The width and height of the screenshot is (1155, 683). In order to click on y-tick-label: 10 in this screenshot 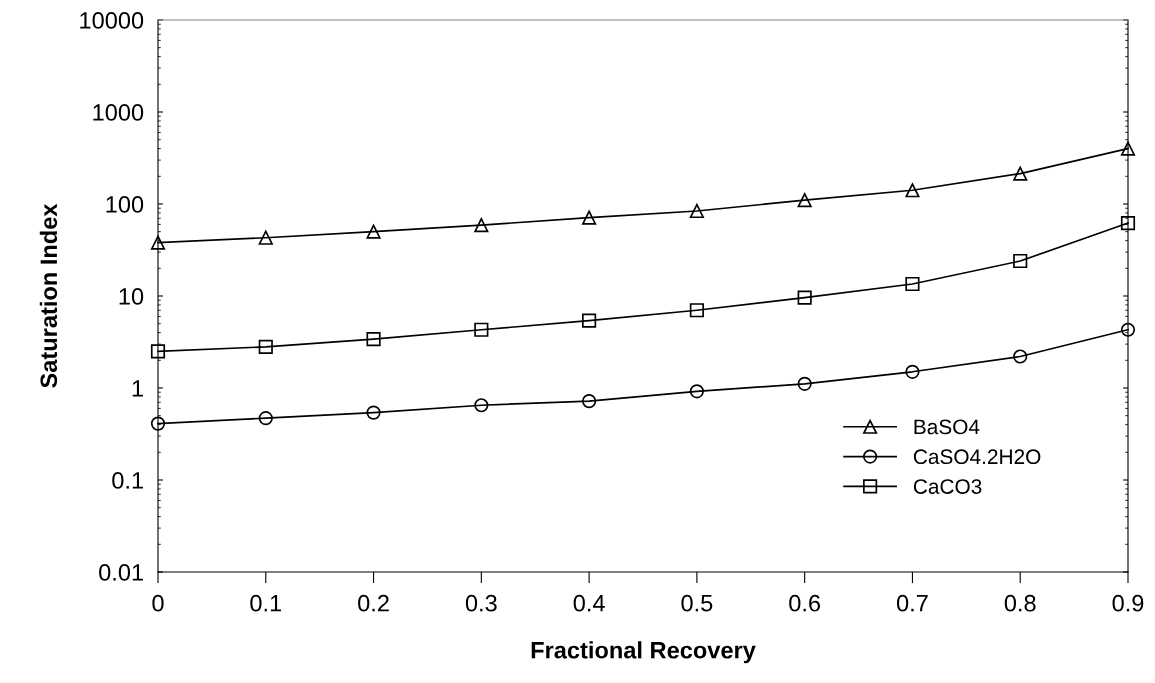, I will do `click(131, 296)`.